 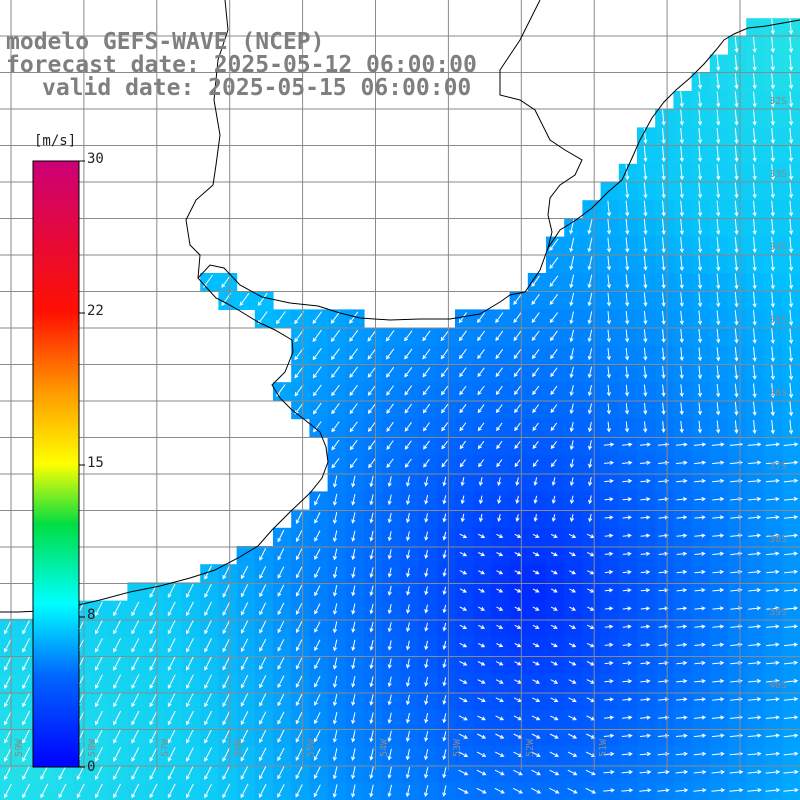 What do you see at coordinates (95, 159) in the screenshot?
I see `colorbar-tick-label: 30` at bounding box center [95, 159].